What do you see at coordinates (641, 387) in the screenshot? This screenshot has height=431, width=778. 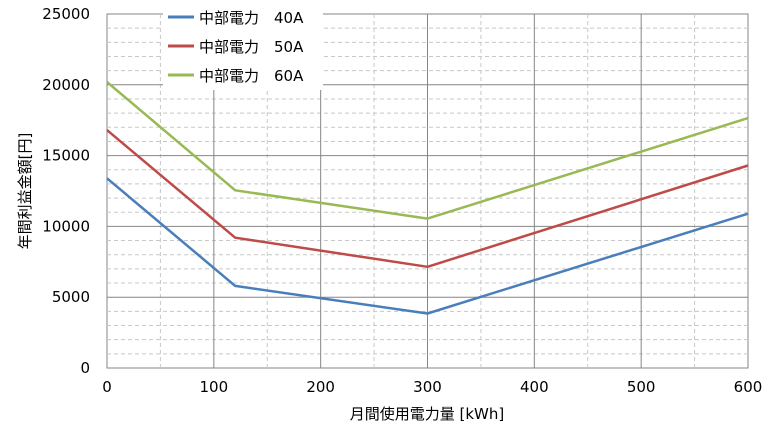 I see `x-tick-label: 500` at bounding box center [641, 387].